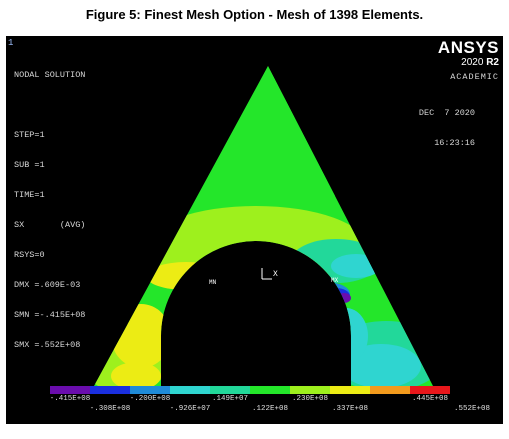 The width and height of the screenshot is (509, 439). I want to click on legend-tick-lower: -.926E+07, so click(190, 409).